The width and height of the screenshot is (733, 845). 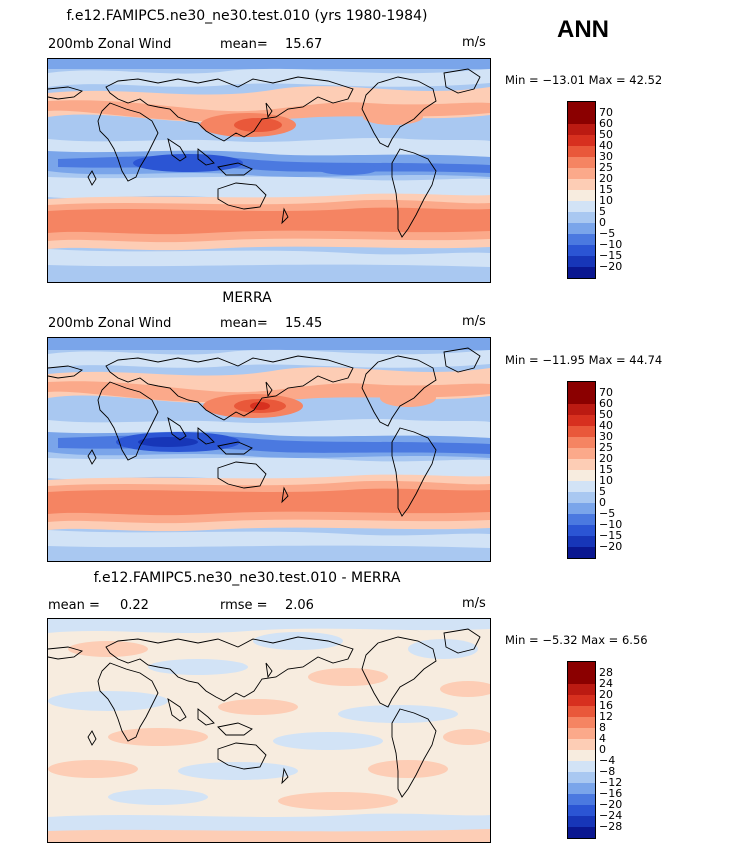 What do you see at coordinates (611, 244) in the screenshot?
I see `panel1-cb-label: −10` at bounding box center [611, 244].